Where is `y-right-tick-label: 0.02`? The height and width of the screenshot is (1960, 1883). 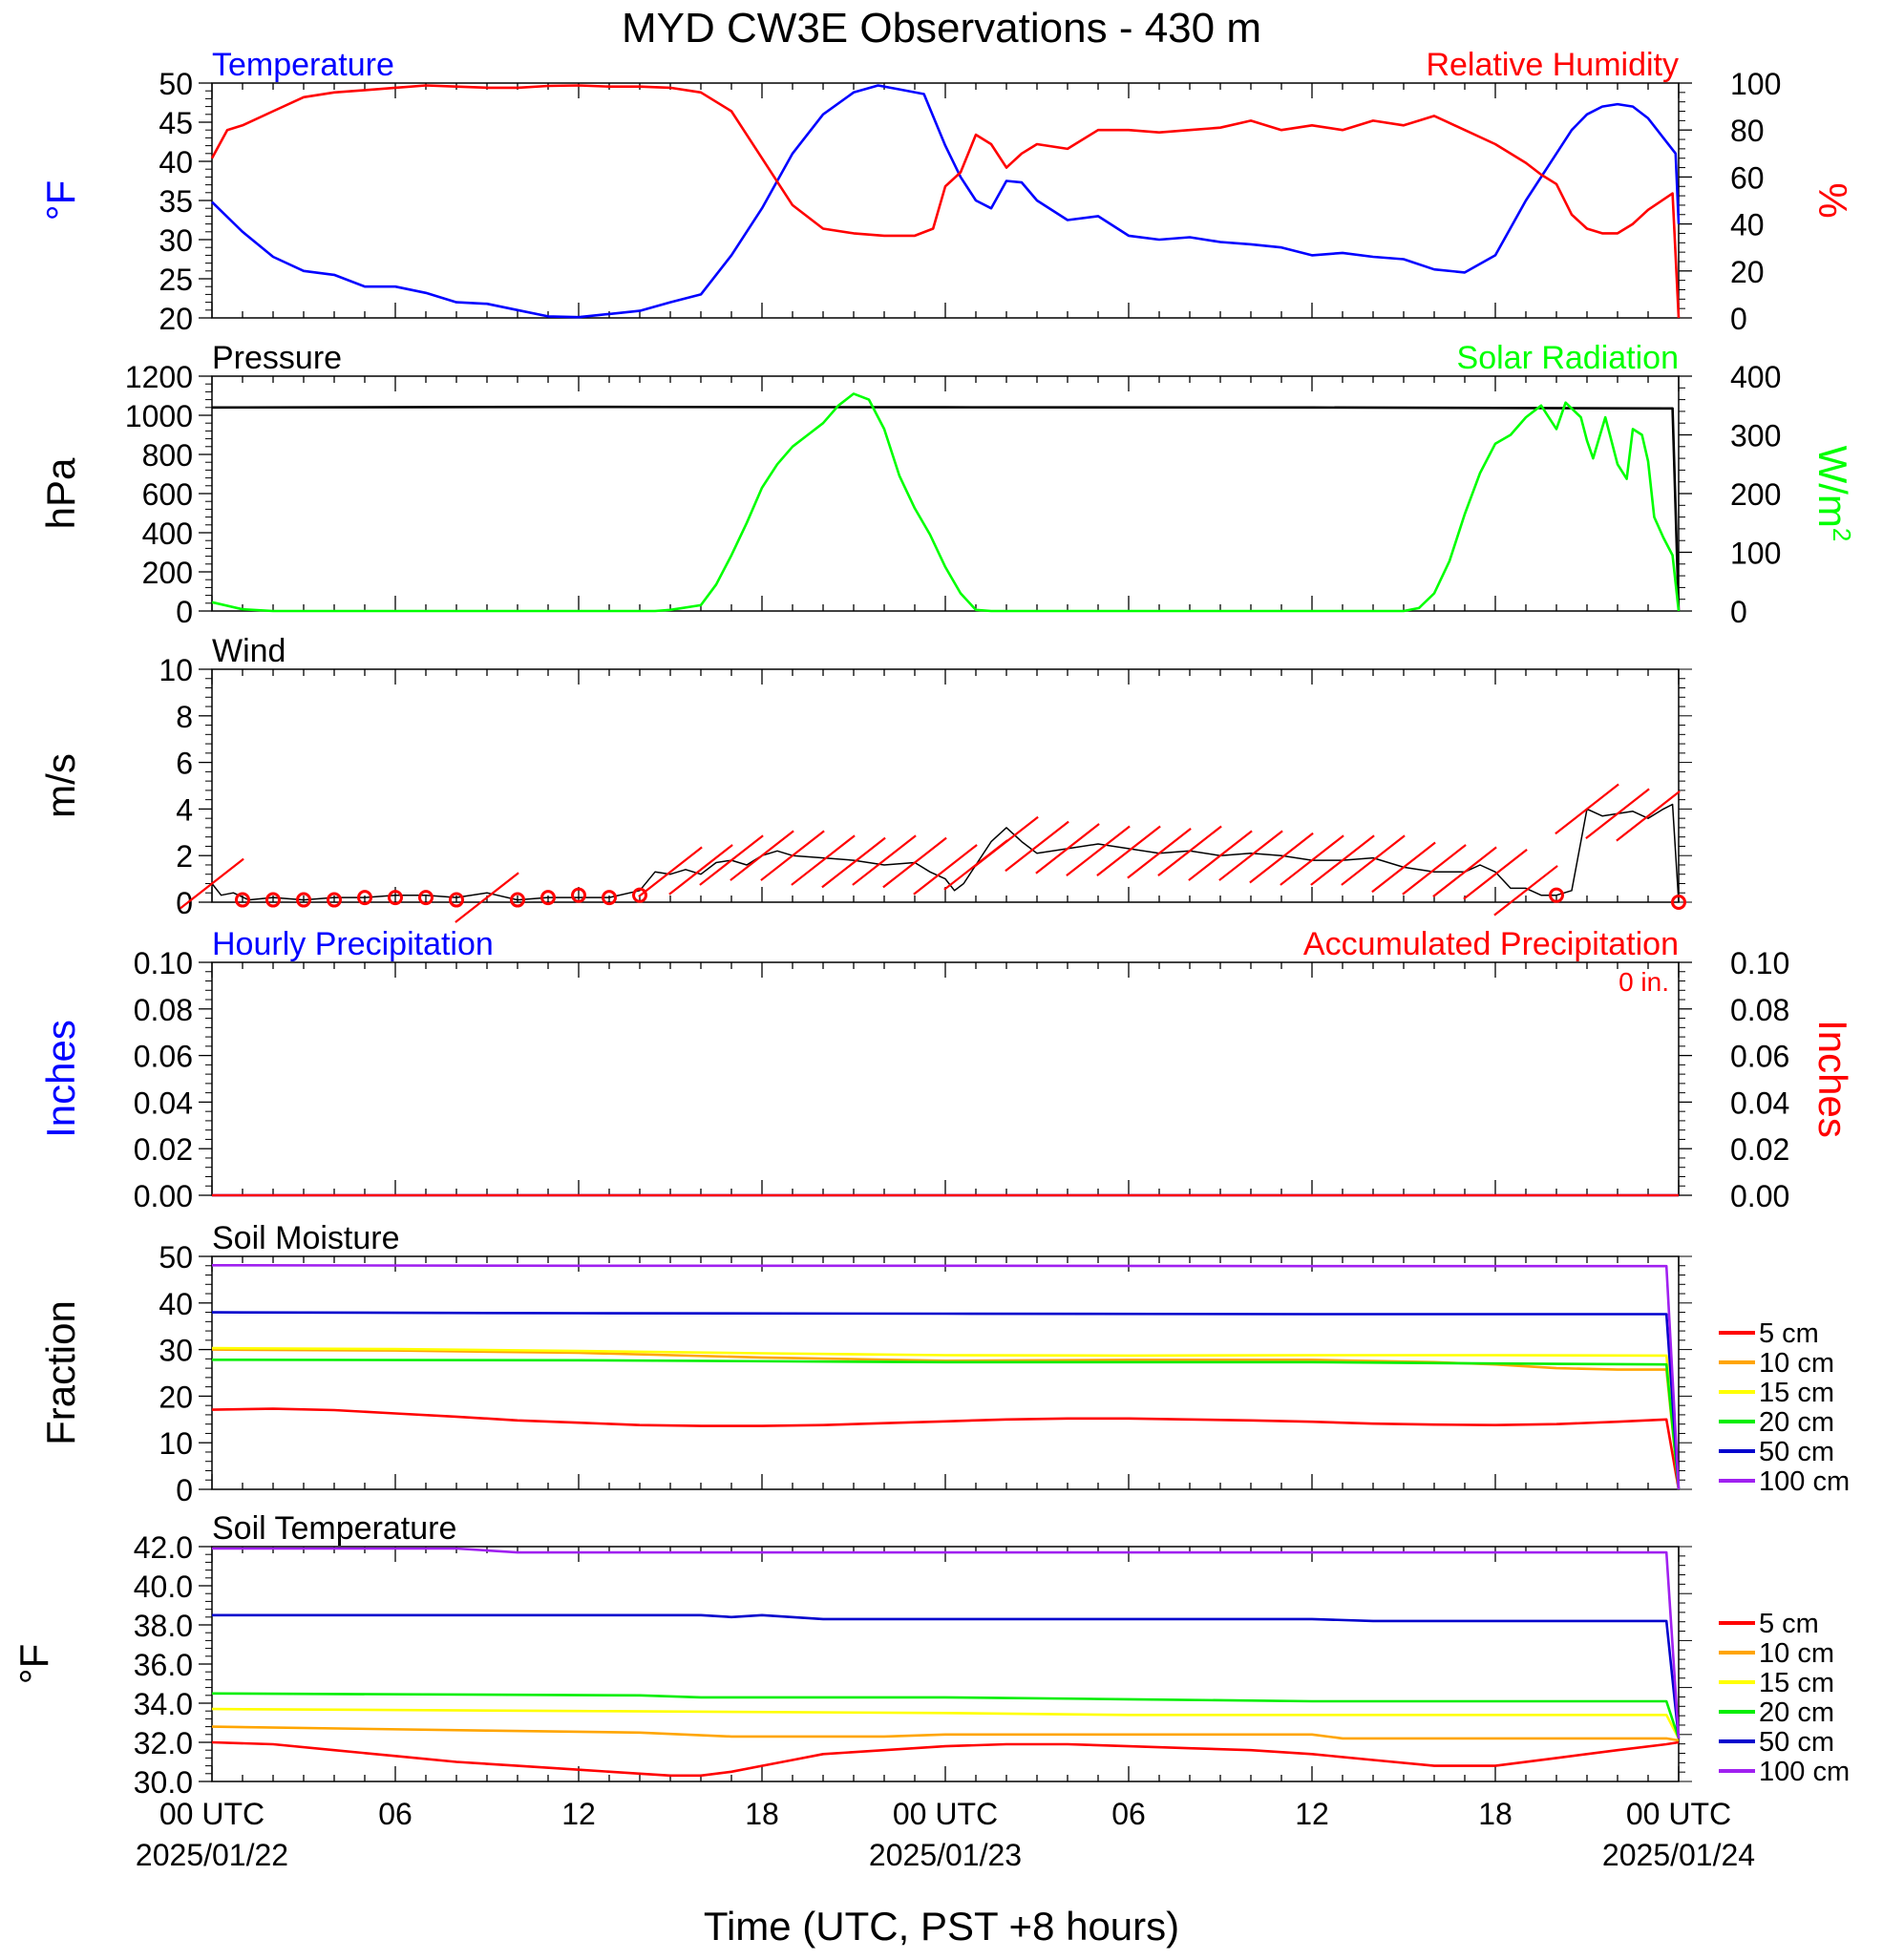
y-right-tick-label: 0.02 is located at coordinates (1759, 1149).